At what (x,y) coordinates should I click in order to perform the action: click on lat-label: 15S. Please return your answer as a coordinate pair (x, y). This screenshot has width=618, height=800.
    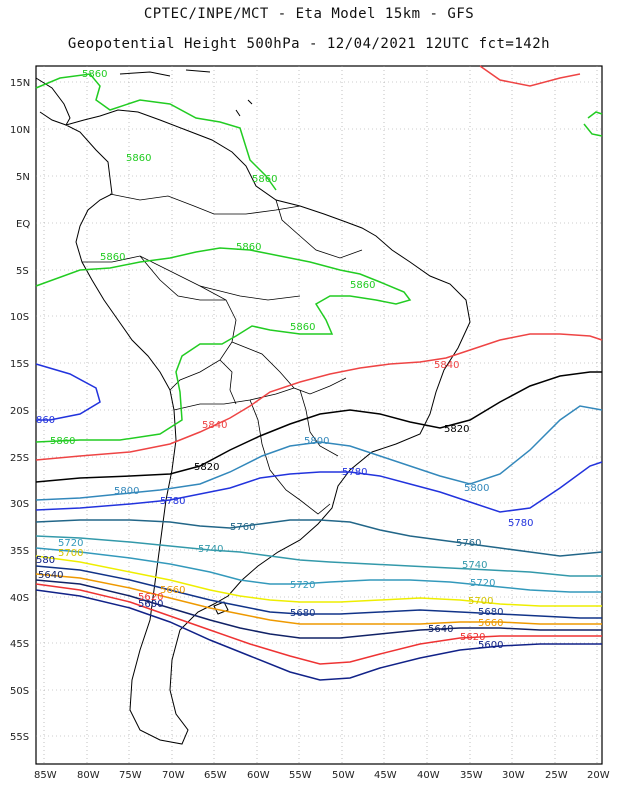
    Looking at the image, I should click on (19, 364).